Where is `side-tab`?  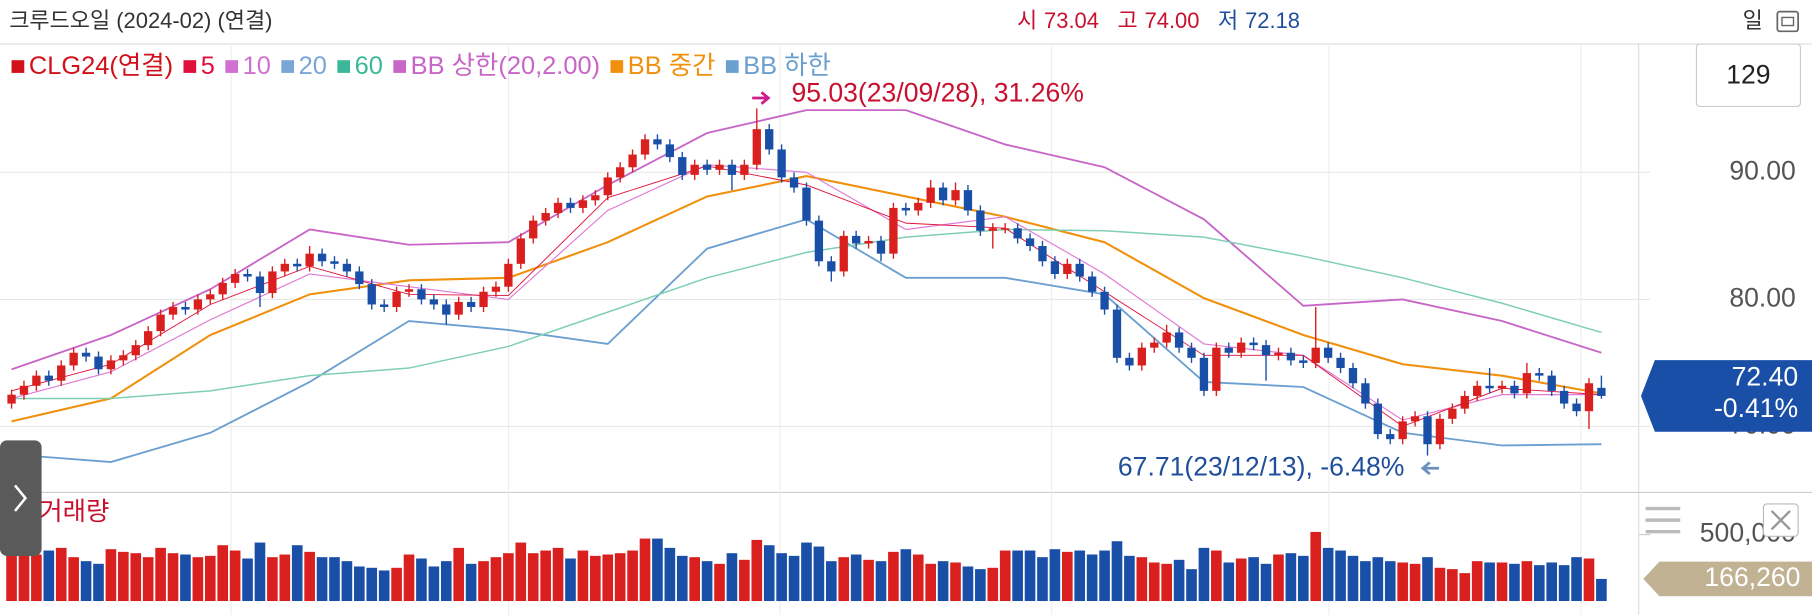
side-tab is located at coordinates (21, 498).